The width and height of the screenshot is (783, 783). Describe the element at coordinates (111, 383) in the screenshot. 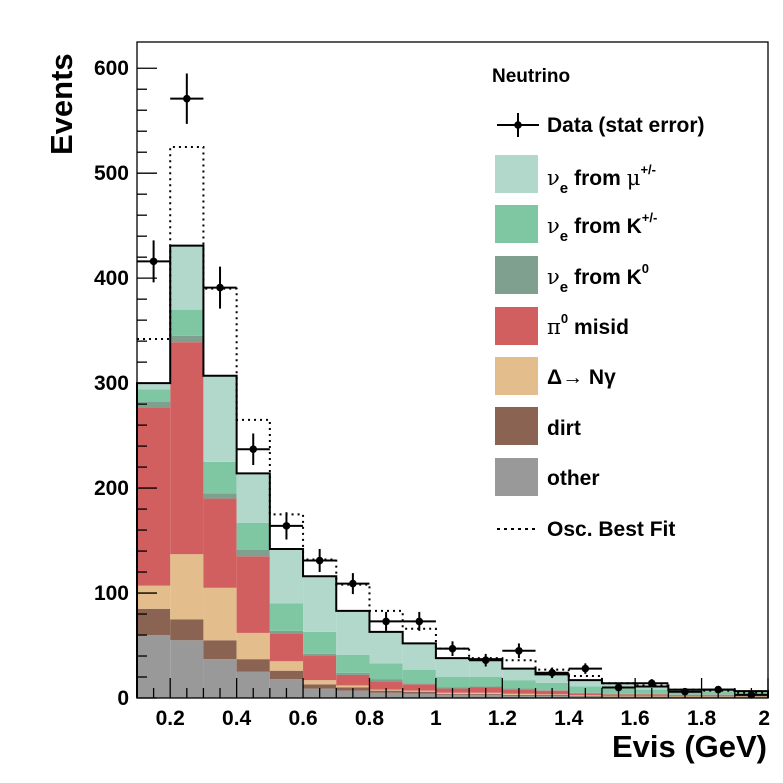

I see `y-tick-label-300: 300` at that location.